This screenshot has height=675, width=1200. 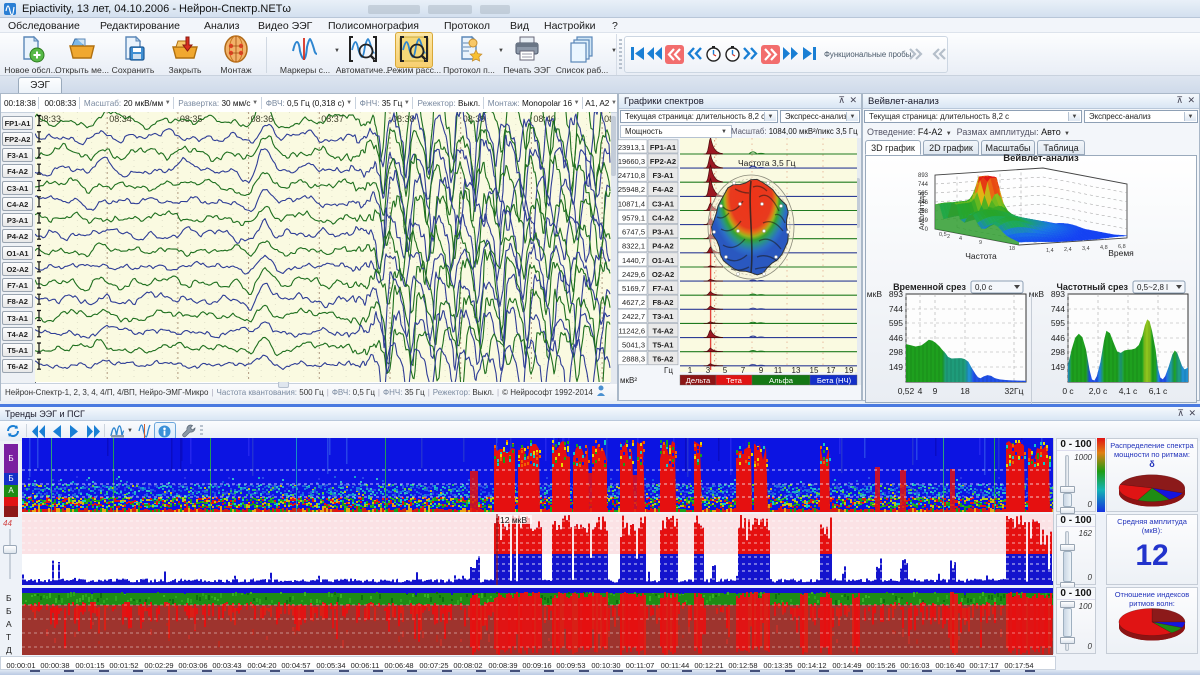 What do you see at coordinates (633, 217) in the screenshot?
I see `svg-text: 9579,1` at bounding box center [633, 217].